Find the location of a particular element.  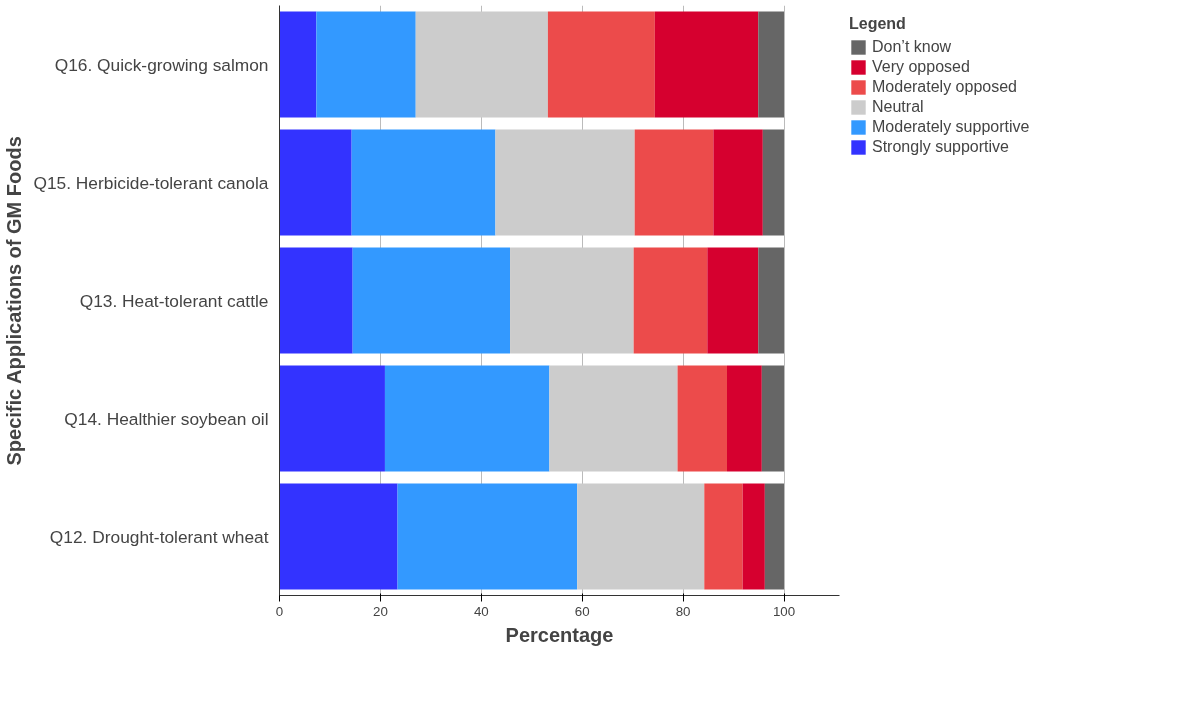

legend-label: Moderately opposed is located at coordinates (944, 87).